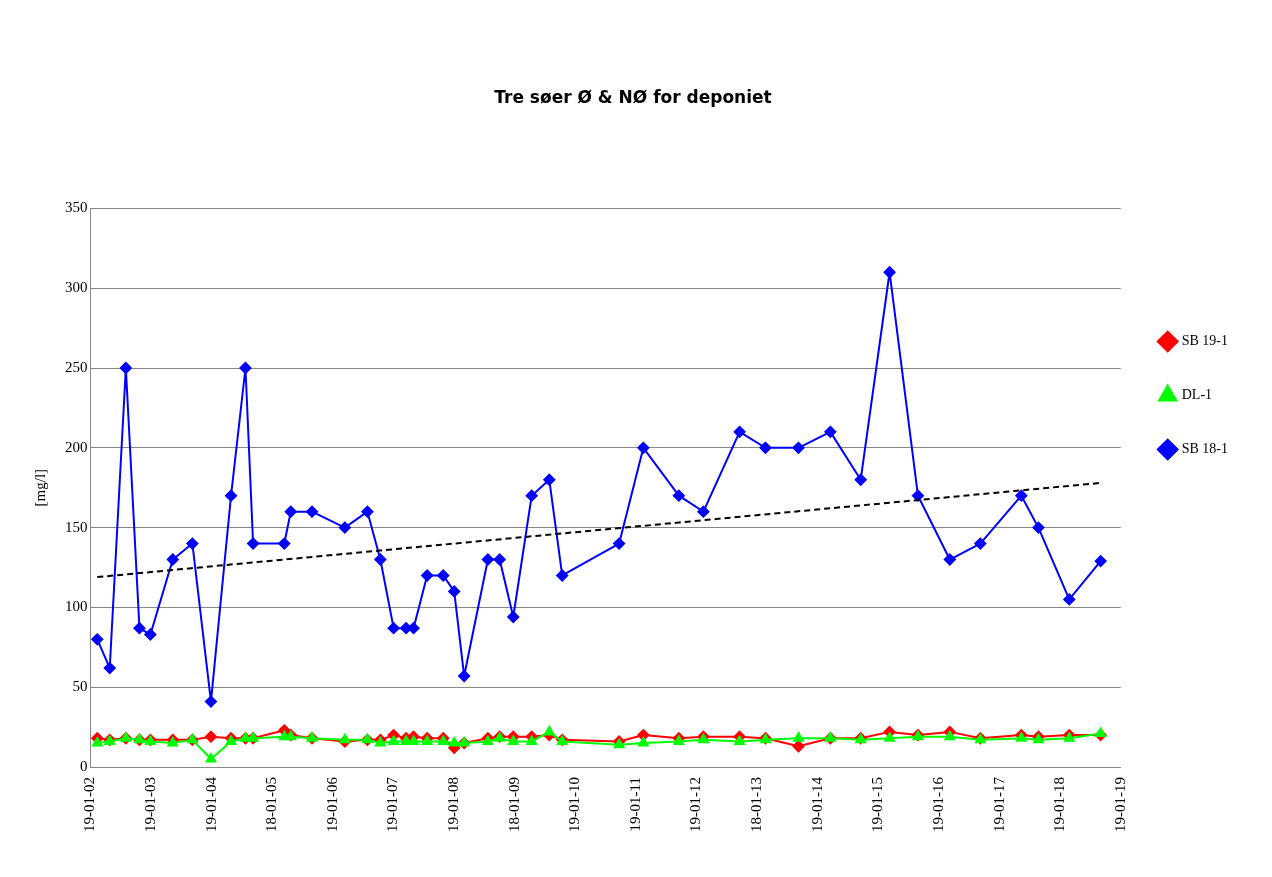  What do you see at coordinates (937, 804) in the screenshot?
I see `x-tick-label: 19-01-16` at bounding box center [937, 804].